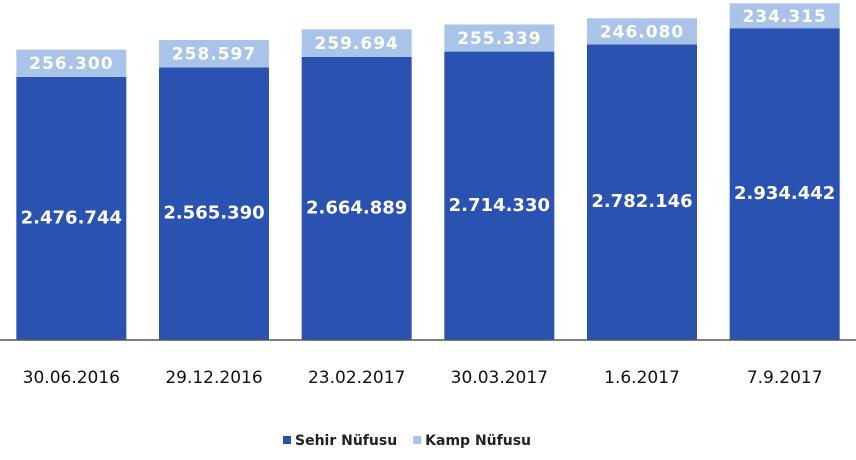 This screenshot has height=460, width=856. I want to click on value-label: 259.694, so click(356, 44).